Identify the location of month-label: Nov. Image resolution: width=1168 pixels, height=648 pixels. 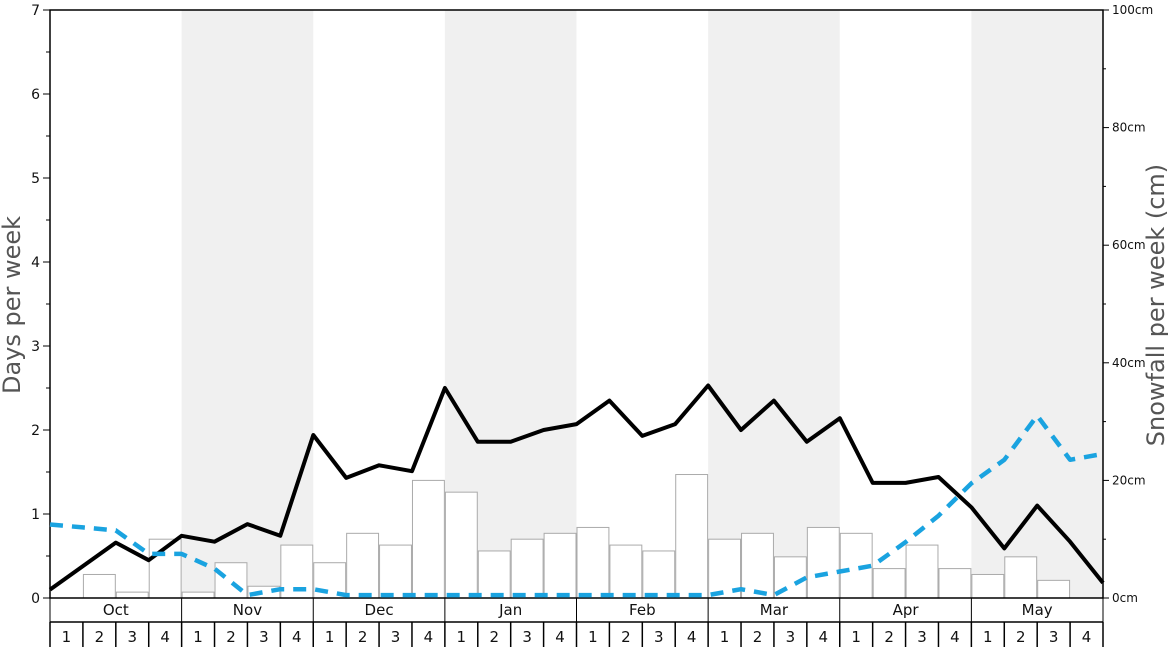
(247, 610).